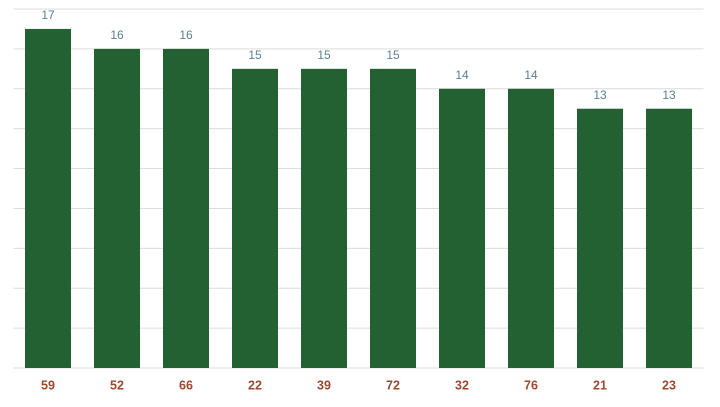 The width and height of the screenshot is (720, 407). What do you see at coordinates (255, 385) in the screenshot?
I see `x-tick-label: 22` at bounding box center [255, 385].